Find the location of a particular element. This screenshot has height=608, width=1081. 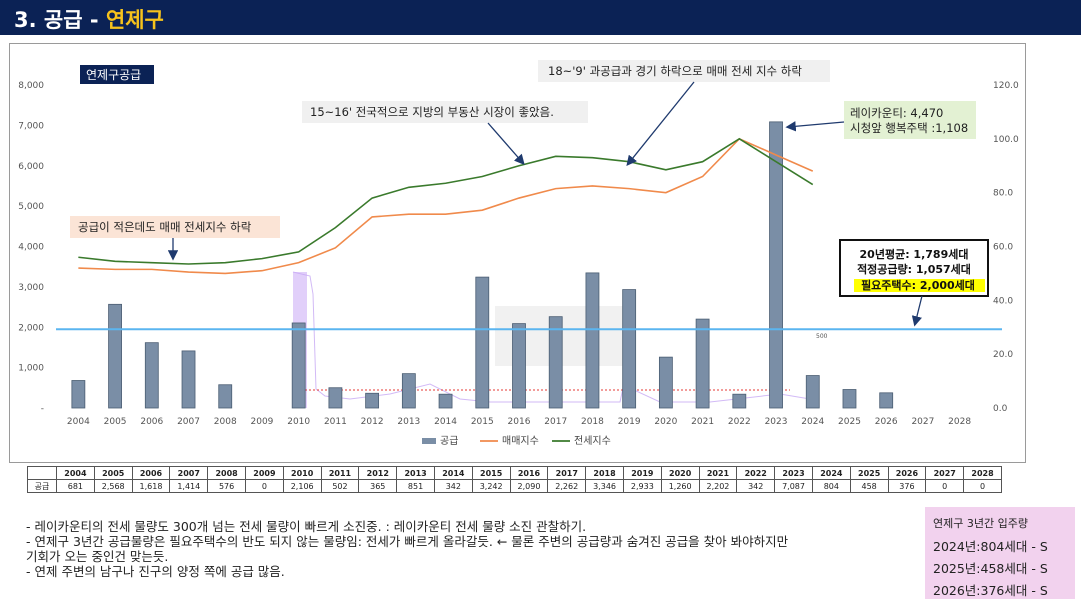

table-value-cell: 2,262 is located at coordinates (567, 486).